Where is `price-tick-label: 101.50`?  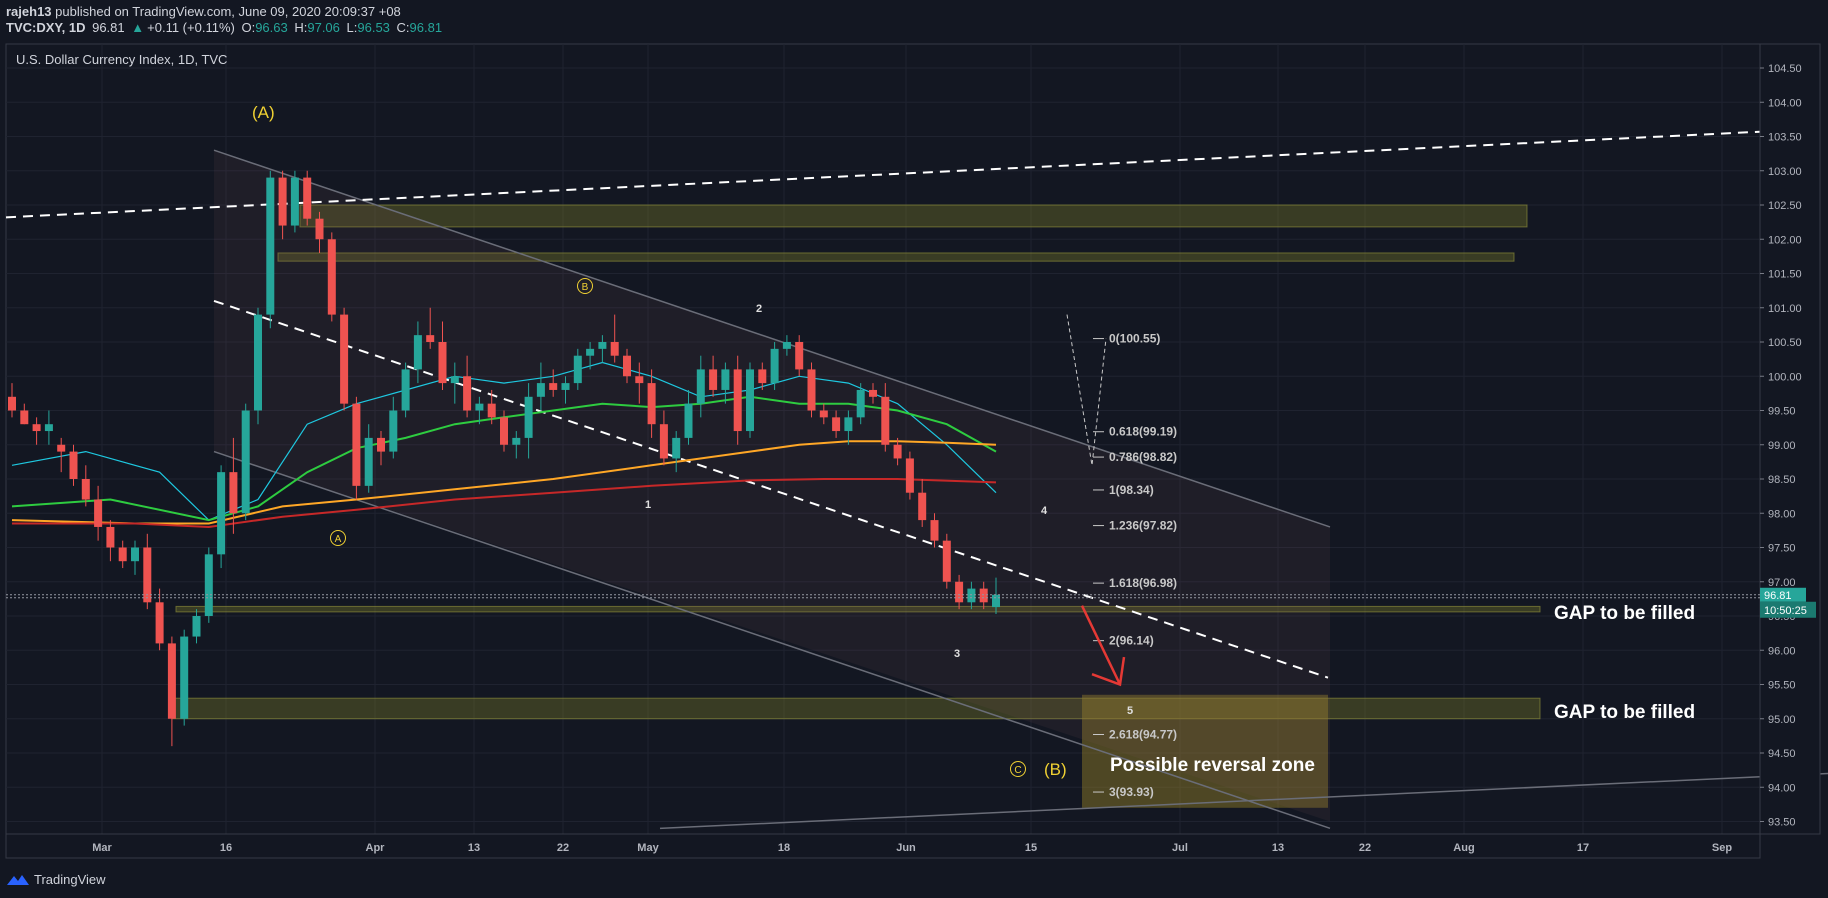
price-tick-label: 101.50 is located at coordinates (1785, 275).